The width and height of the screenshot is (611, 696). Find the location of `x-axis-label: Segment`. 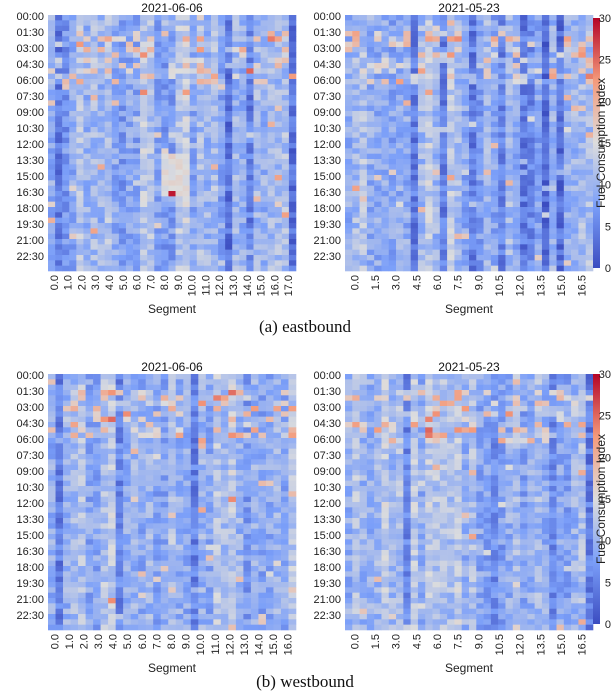

x-axis-label: Segment is located at coordinates (469, 309).